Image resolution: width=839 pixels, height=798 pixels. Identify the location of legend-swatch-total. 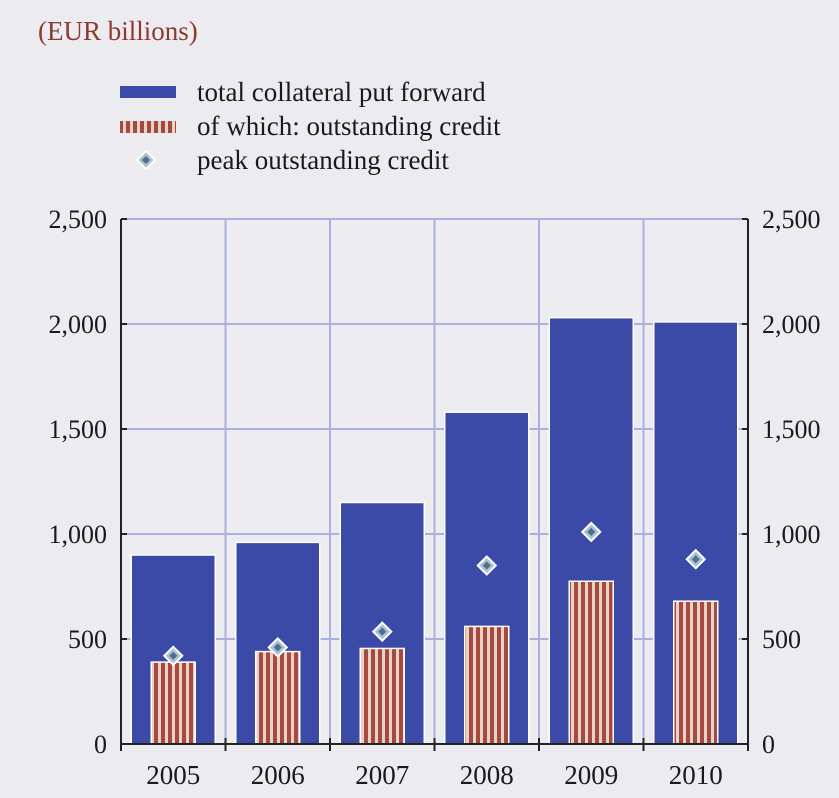
(148, 92).